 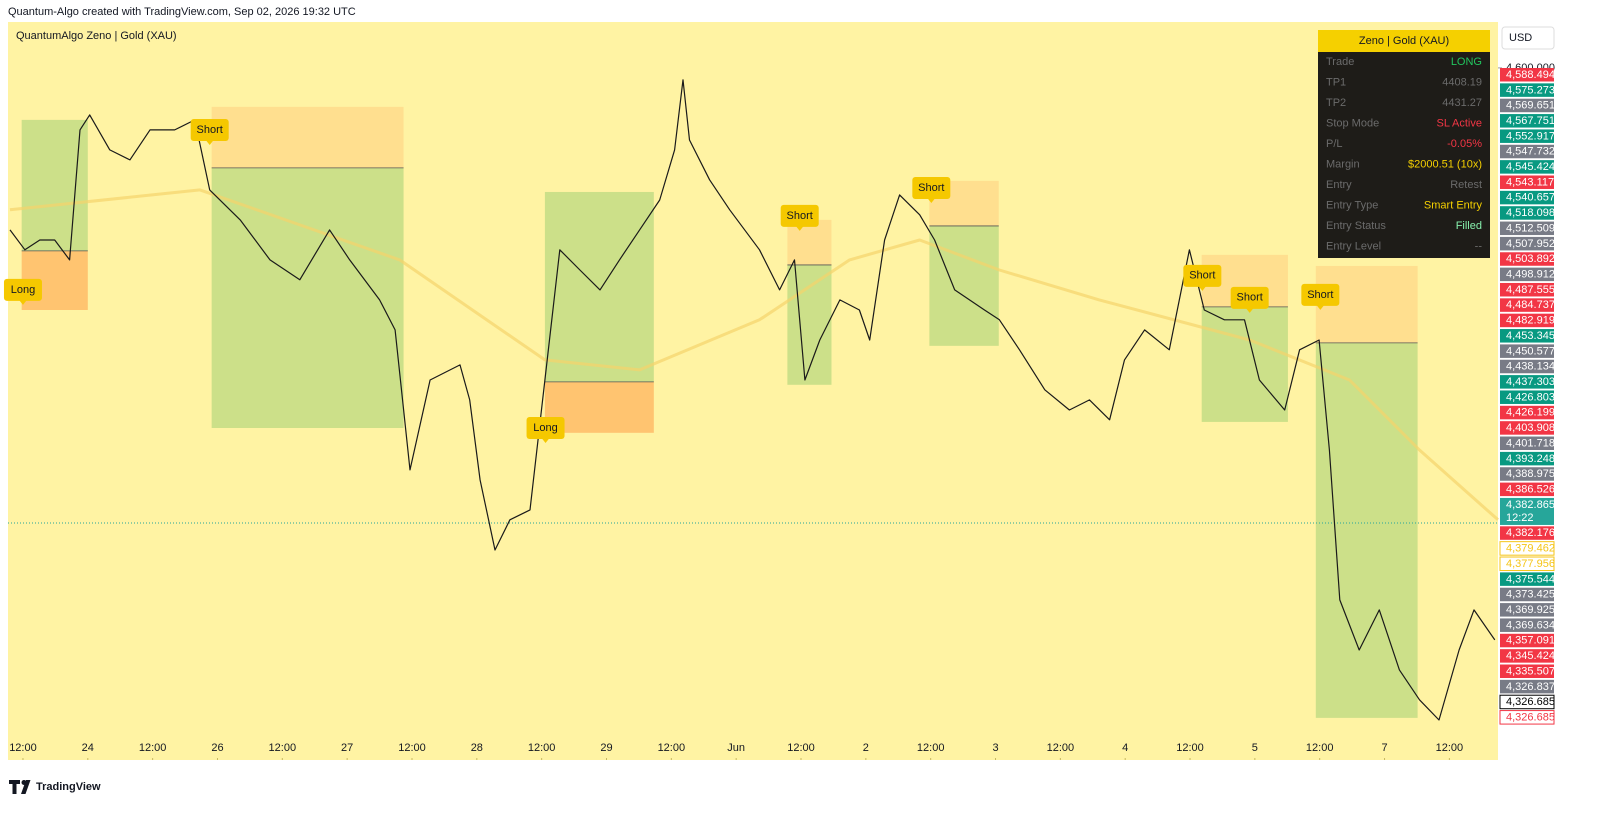 What do you see at coordinates (347, 748) in the screenshot?
I see `x-tick-label: 27` at bounding box center [347, 748].